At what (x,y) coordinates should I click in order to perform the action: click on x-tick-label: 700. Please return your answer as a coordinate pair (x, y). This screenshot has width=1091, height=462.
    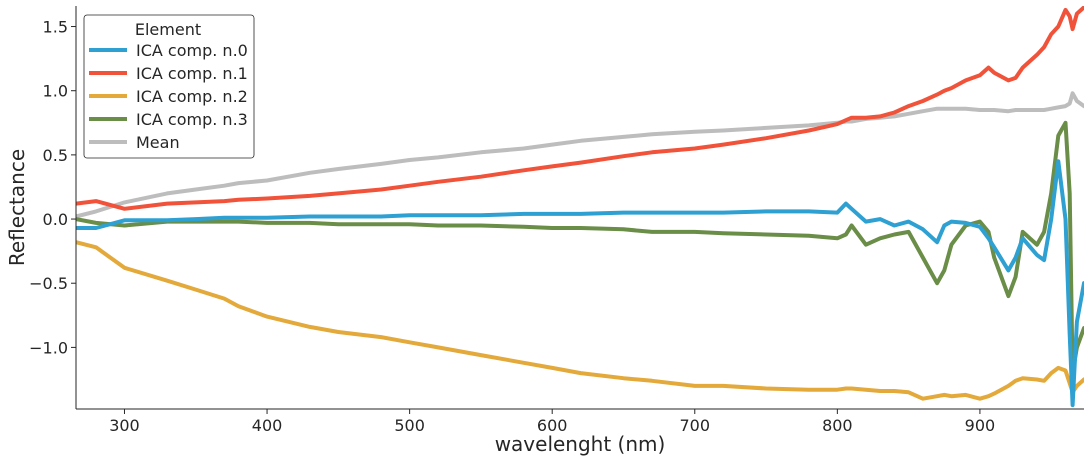
    Looking at the image, I should click on (694, 425).